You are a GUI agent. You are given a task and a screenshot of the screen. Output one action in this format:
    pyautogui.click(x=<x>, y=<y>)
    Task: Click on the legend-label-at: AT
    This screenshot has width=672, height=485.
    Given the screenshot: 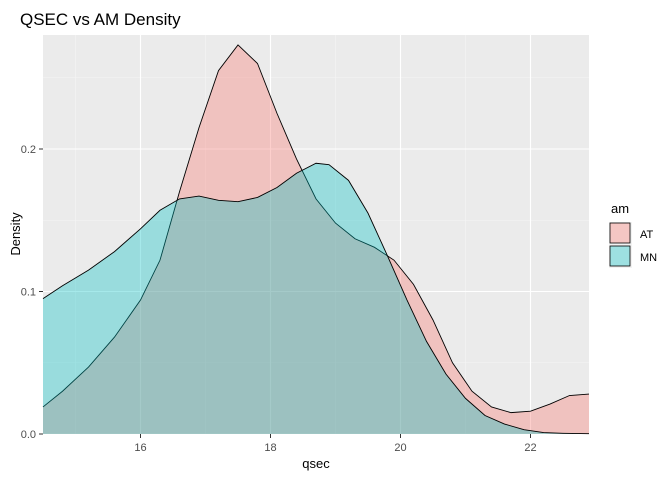 What is the action you would take?
    pyautogui.click(x=647, y=235)
    